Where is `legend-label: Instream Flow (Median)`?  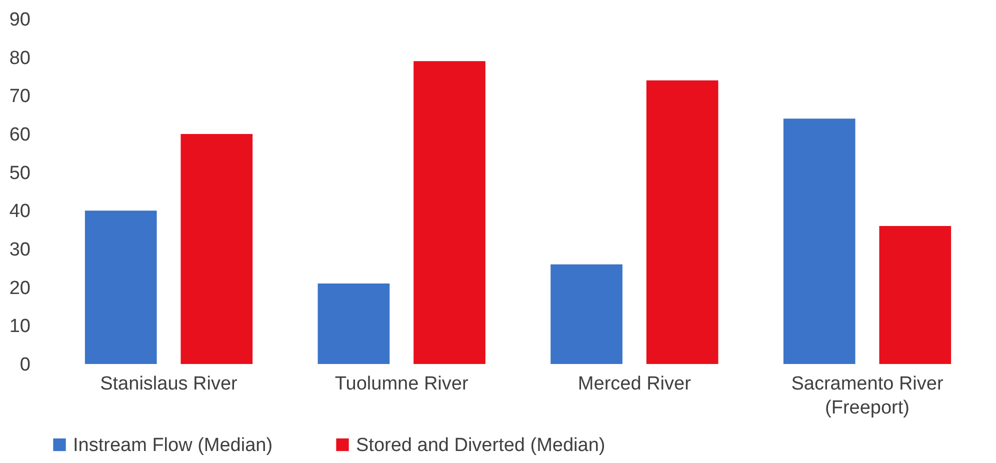
legend-label: Instream Flow (Median) is located at coordinates (173, 445).